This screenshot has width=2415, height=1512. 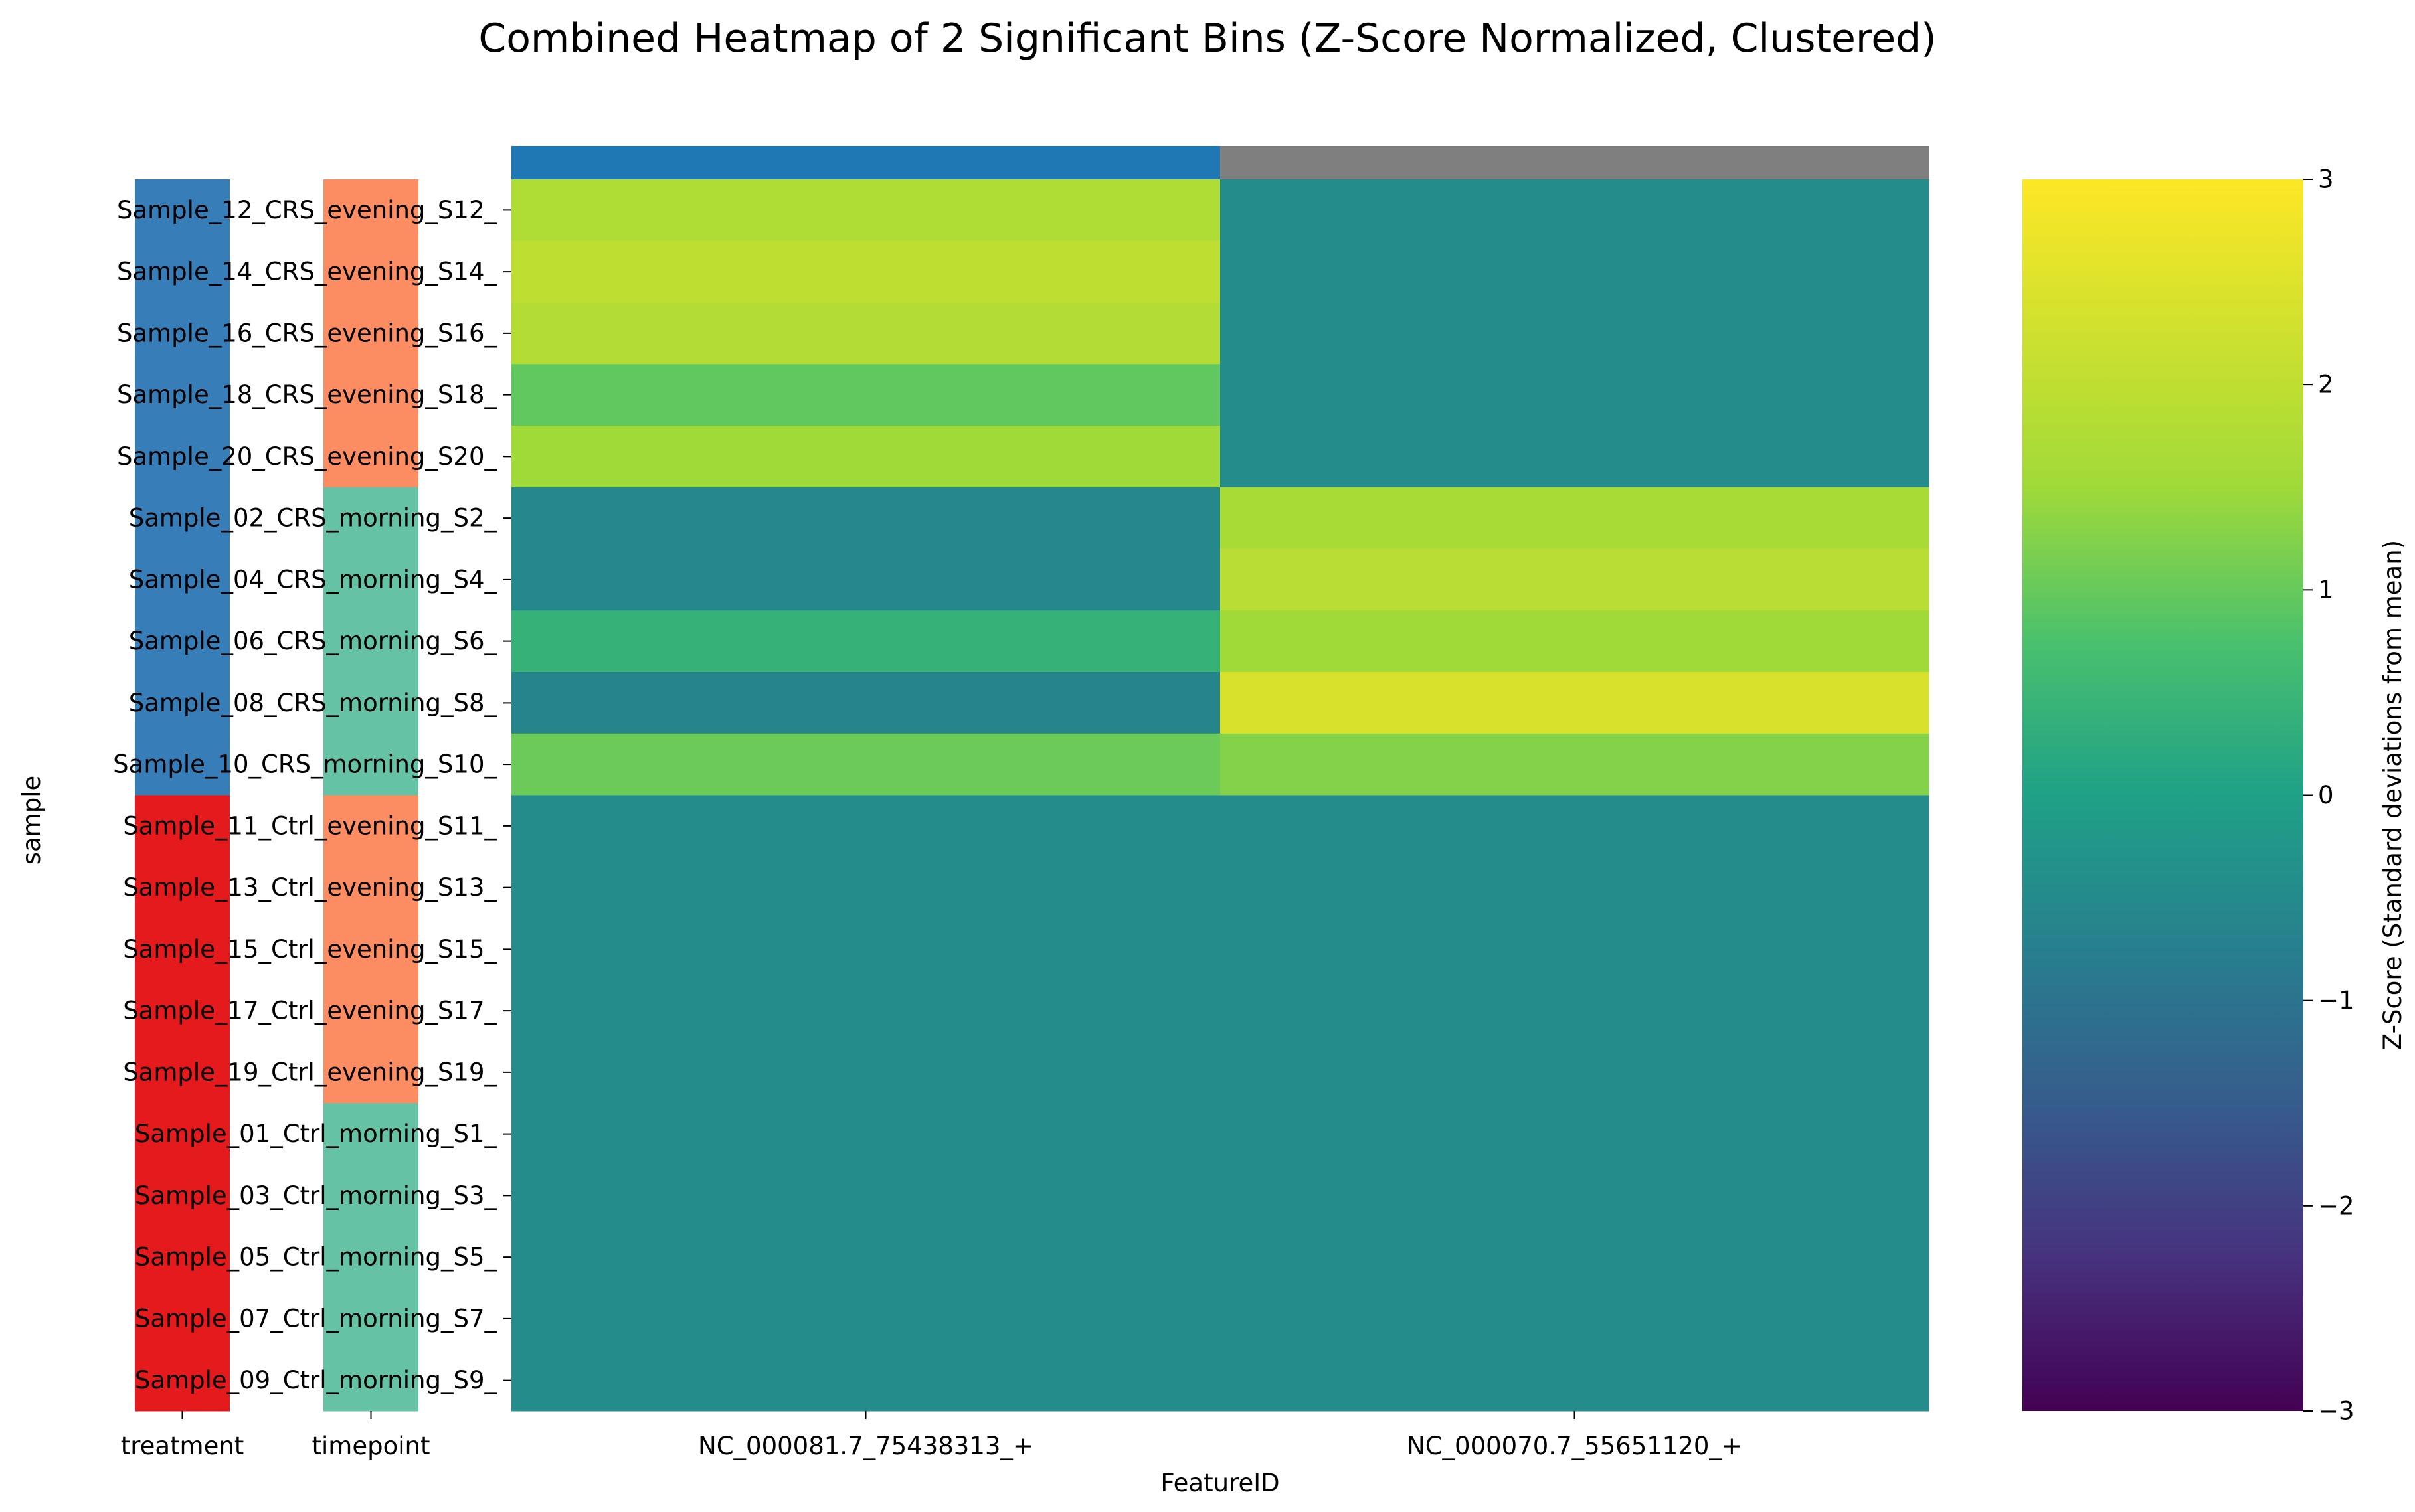 I want to click on column-color-bar, so click(x=1220, y=162).